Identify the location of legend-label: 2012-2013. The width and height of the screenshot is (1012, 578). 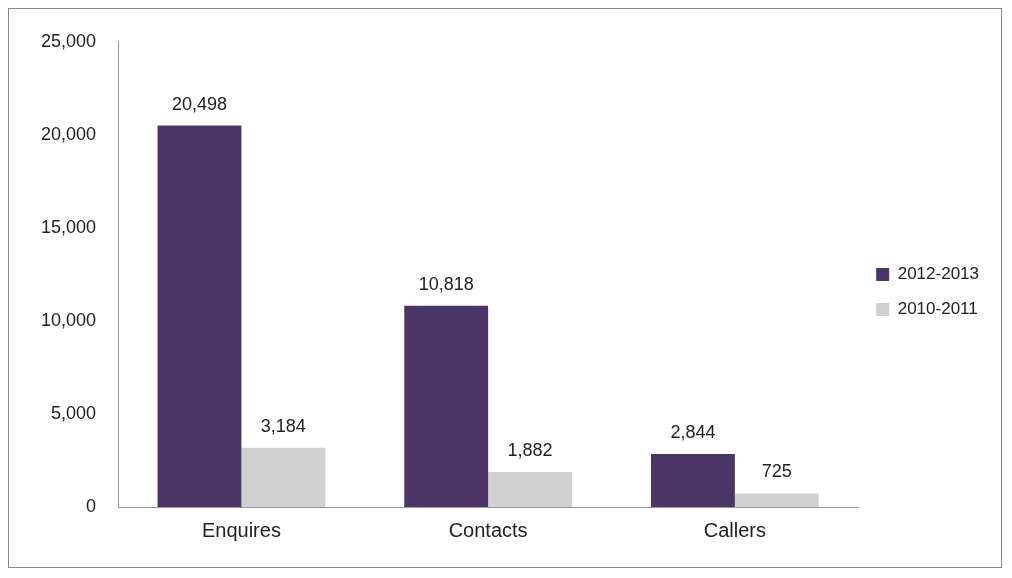
(938, 274).